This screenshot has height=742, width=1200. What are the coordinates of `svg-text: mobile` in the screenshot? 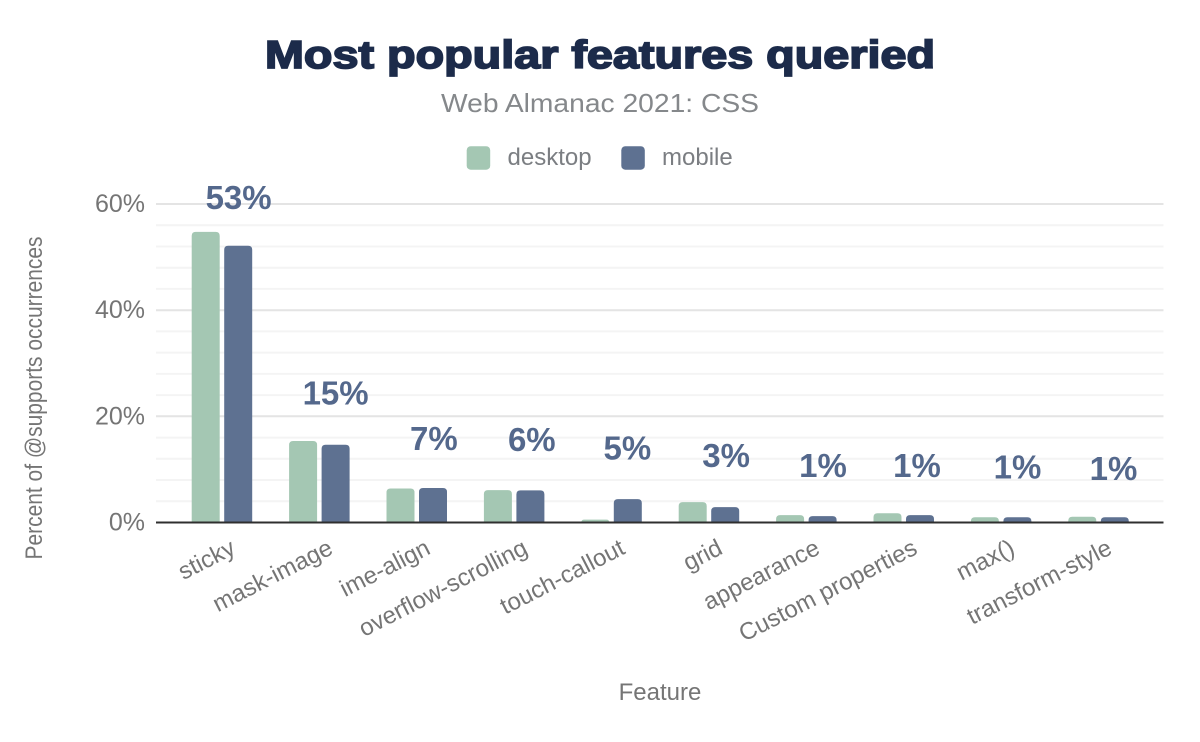 It's located at (697, 157).